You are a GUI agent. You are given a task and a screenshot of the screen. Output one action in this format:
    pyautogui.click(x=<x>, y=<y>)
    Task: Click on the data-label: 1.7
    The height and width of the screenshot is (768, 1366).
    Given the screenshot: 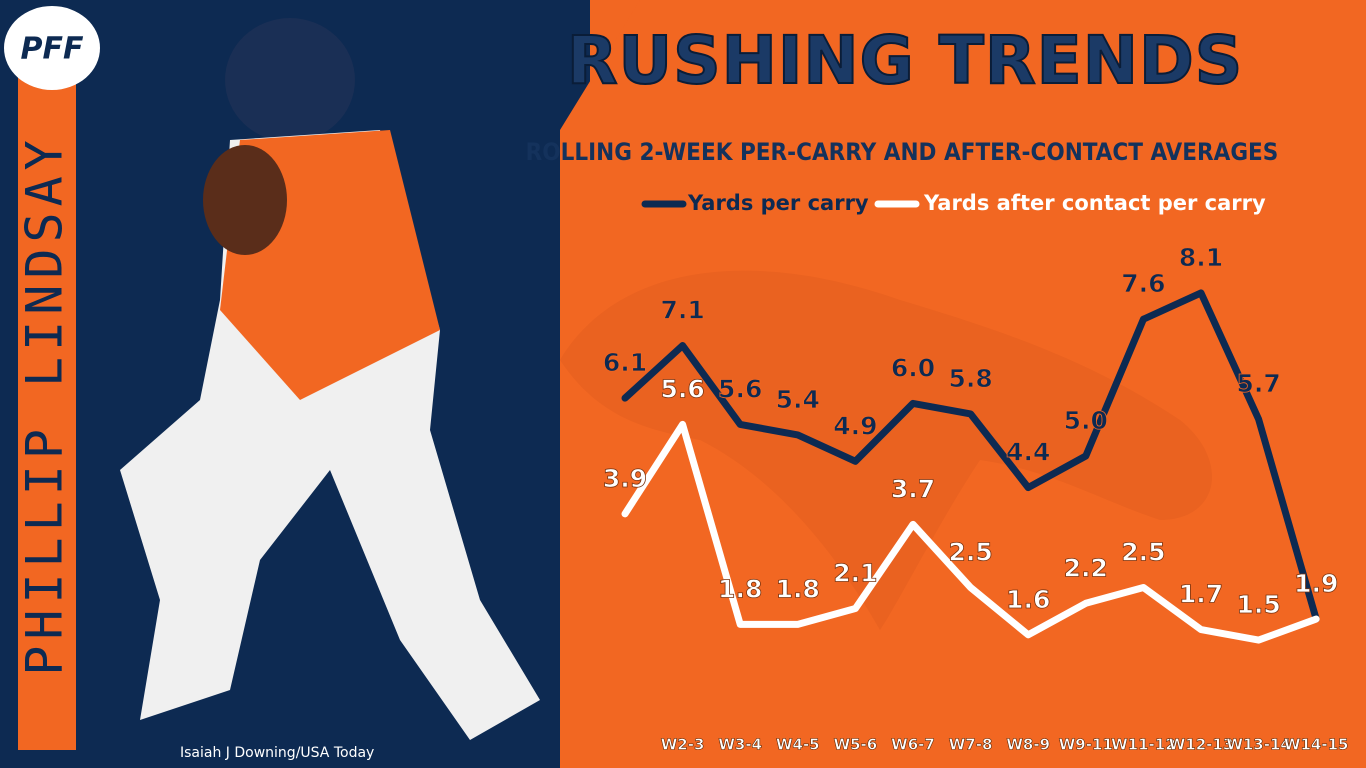 What is the action you would take?
    pyautogui.click(x=1201, y=594)
    